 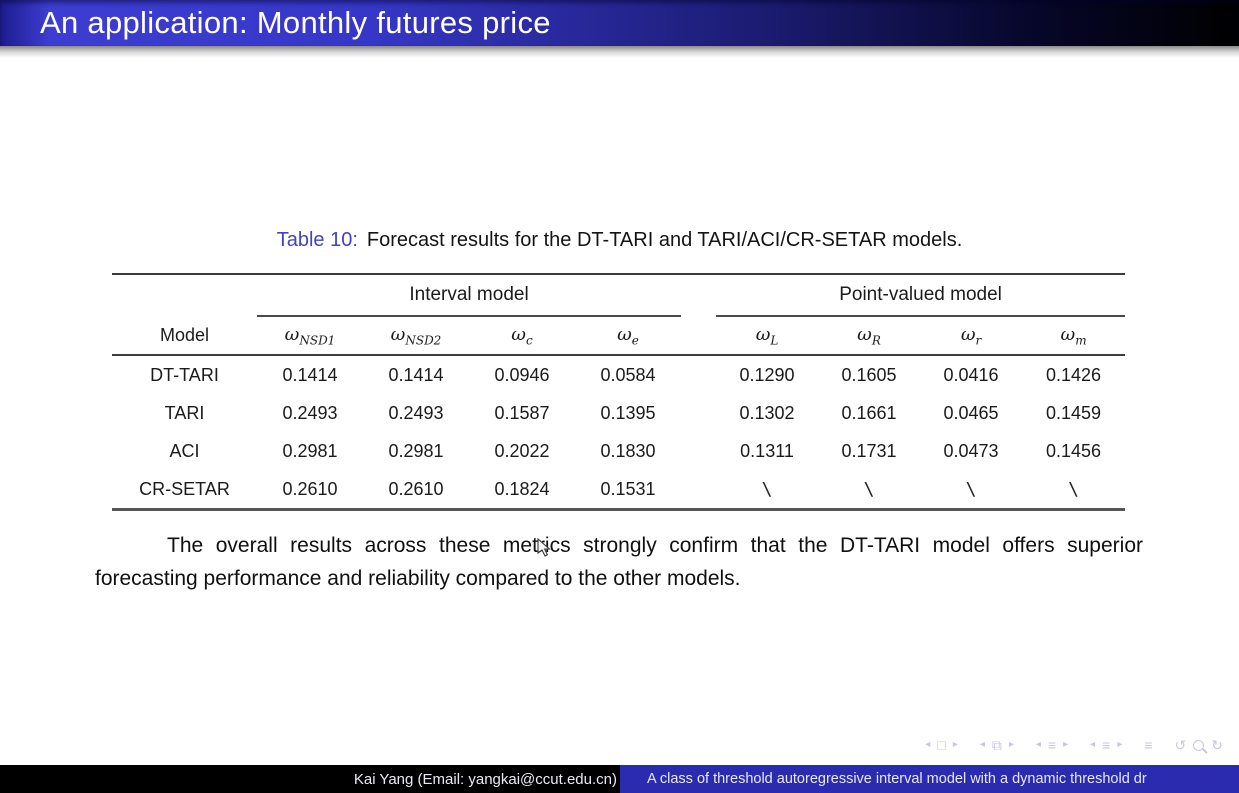 I want to click on beamer-nav-bar: ◂ □ ▸ ◂ ⧉ ▸ ◂ ≡ ▸ ◂ ≡ ▸ ≡ ↺ ↻, so click(x=1074, y=745).